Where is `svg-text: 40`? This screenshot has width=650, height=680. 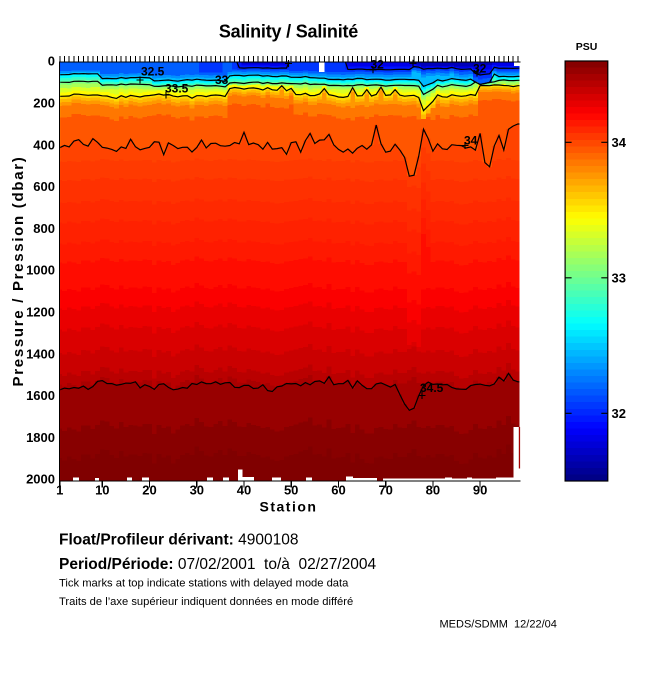 svg-text: 40 is located at coordinates (244, 490).